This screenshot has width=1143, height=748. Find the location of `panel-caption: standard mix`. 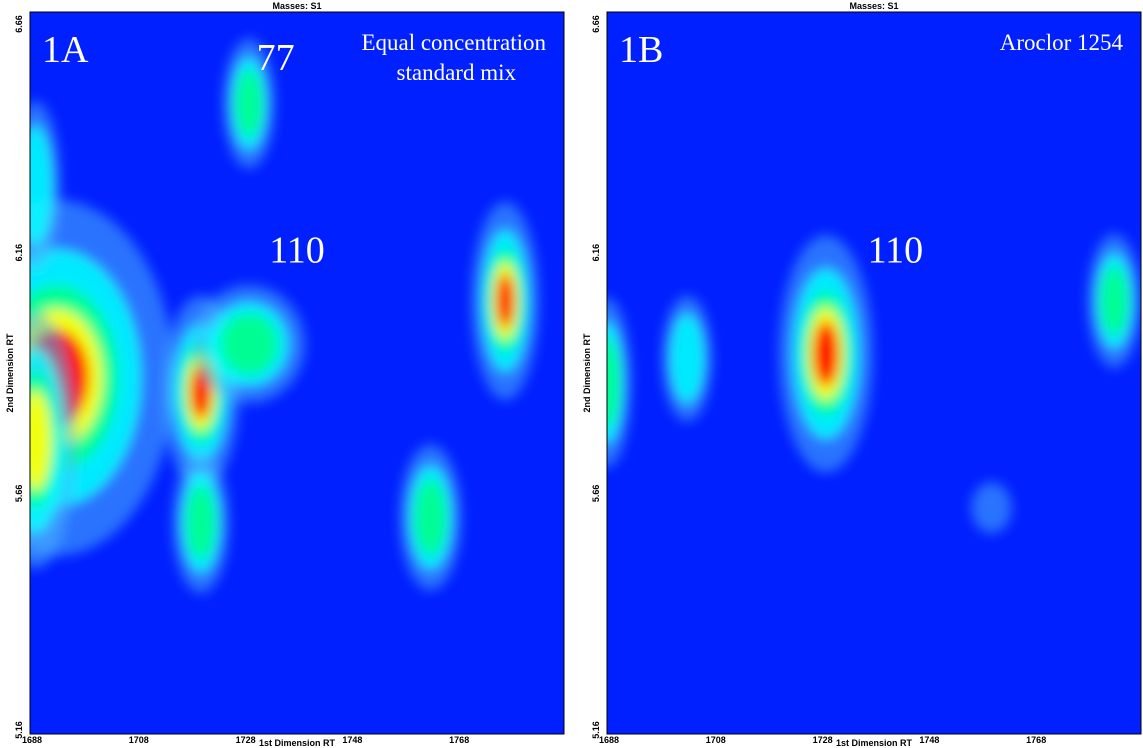

panel-caption: standard mix is located at coordinates (457, 72).